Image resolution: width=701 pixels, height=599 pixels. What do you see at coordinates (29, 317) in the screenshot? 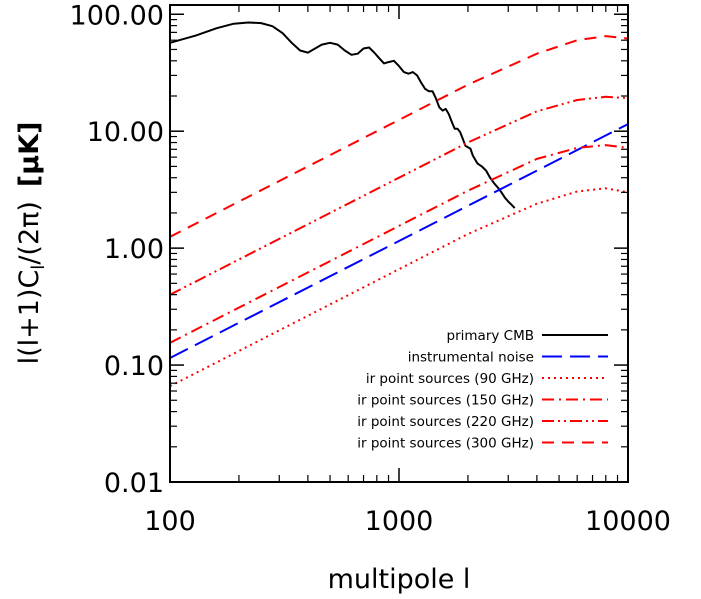
I see `y-axis-title-main: l(l+1)C` at bounding box center [29, 317].